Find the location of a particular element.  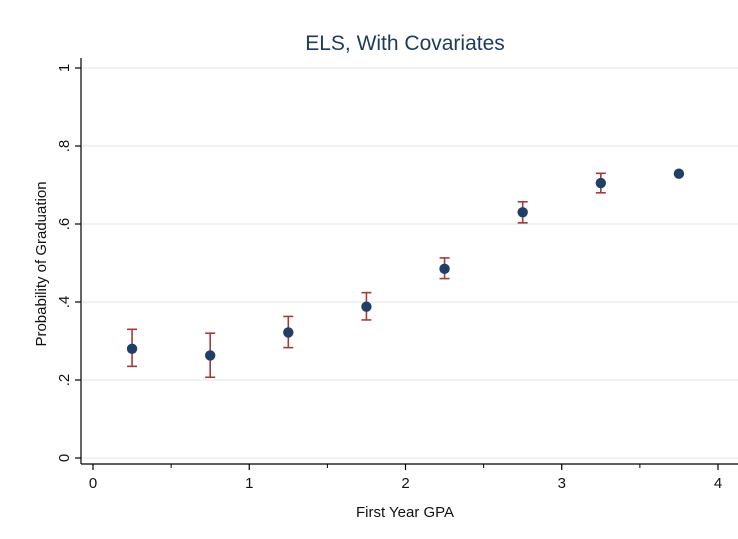

x-axis-title: First Year GPA is located at coordinates (405, 512).